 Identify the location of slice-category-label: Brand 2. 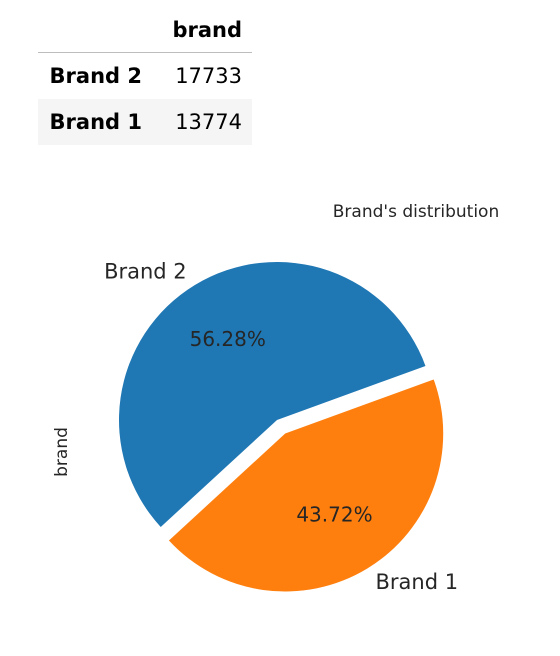
(145, 272).